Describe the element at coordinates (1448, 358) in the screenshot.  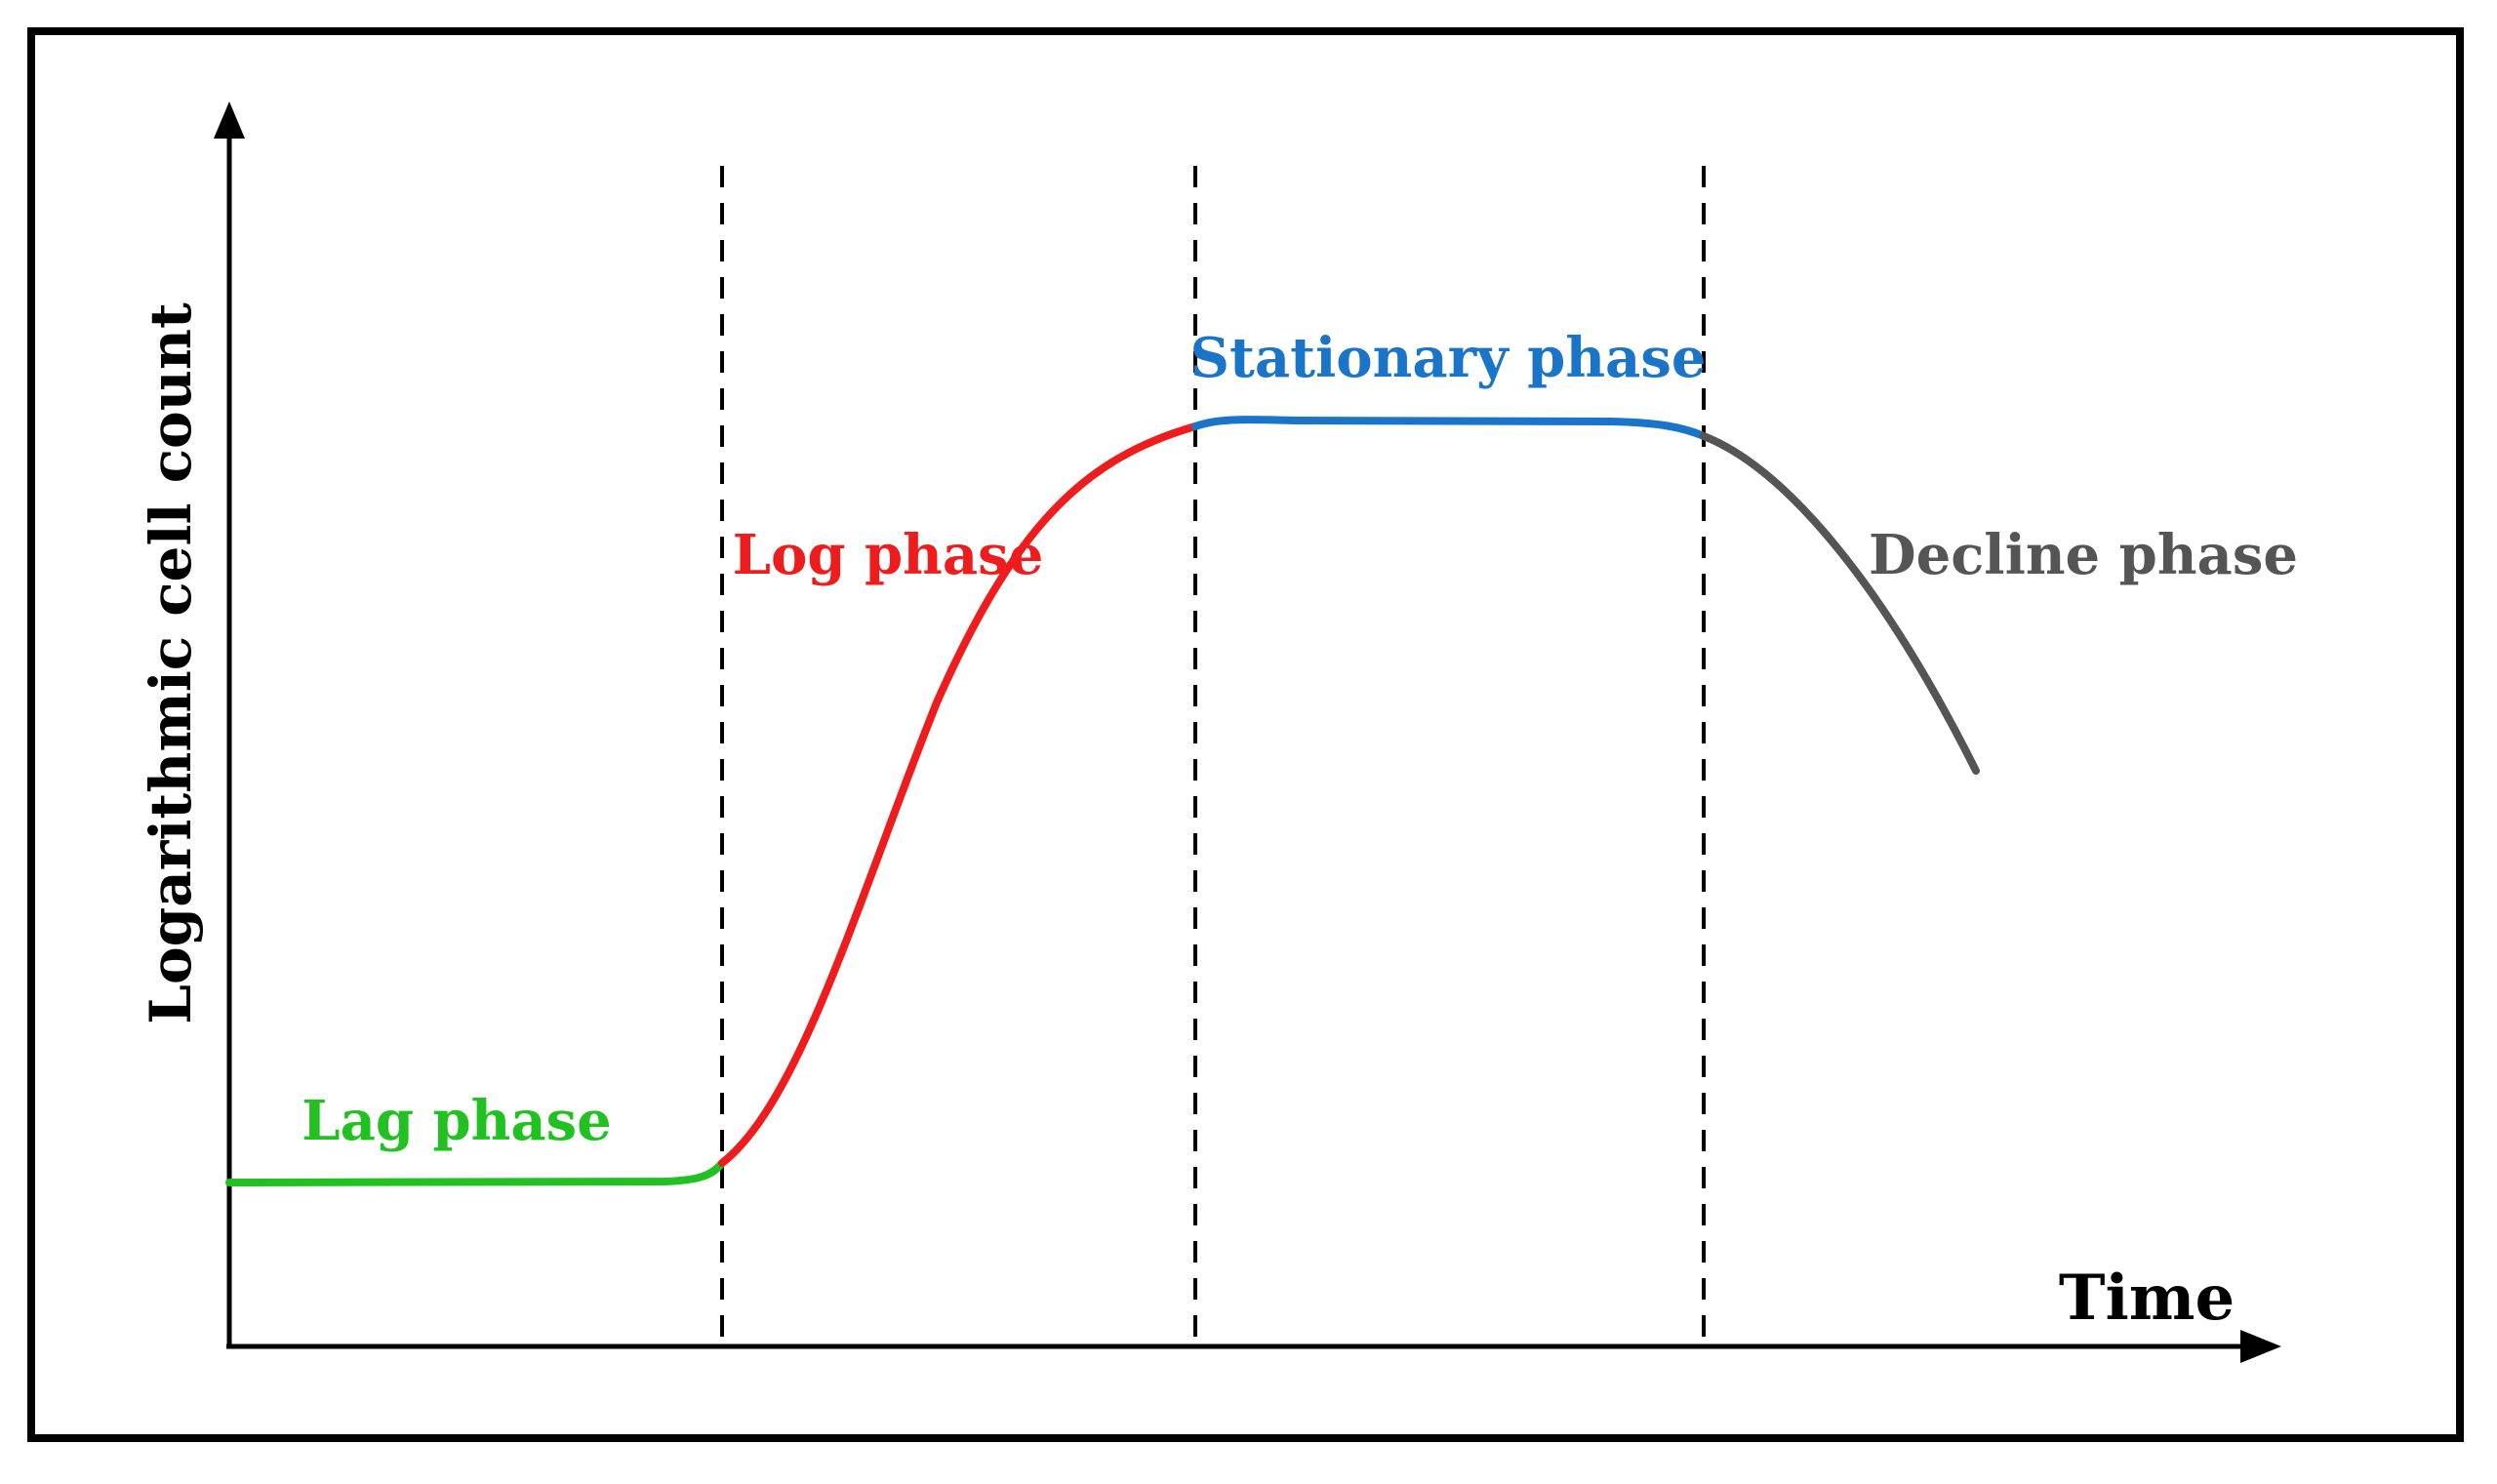
I see `stationary-phase-label: Stationary phase` at that location.